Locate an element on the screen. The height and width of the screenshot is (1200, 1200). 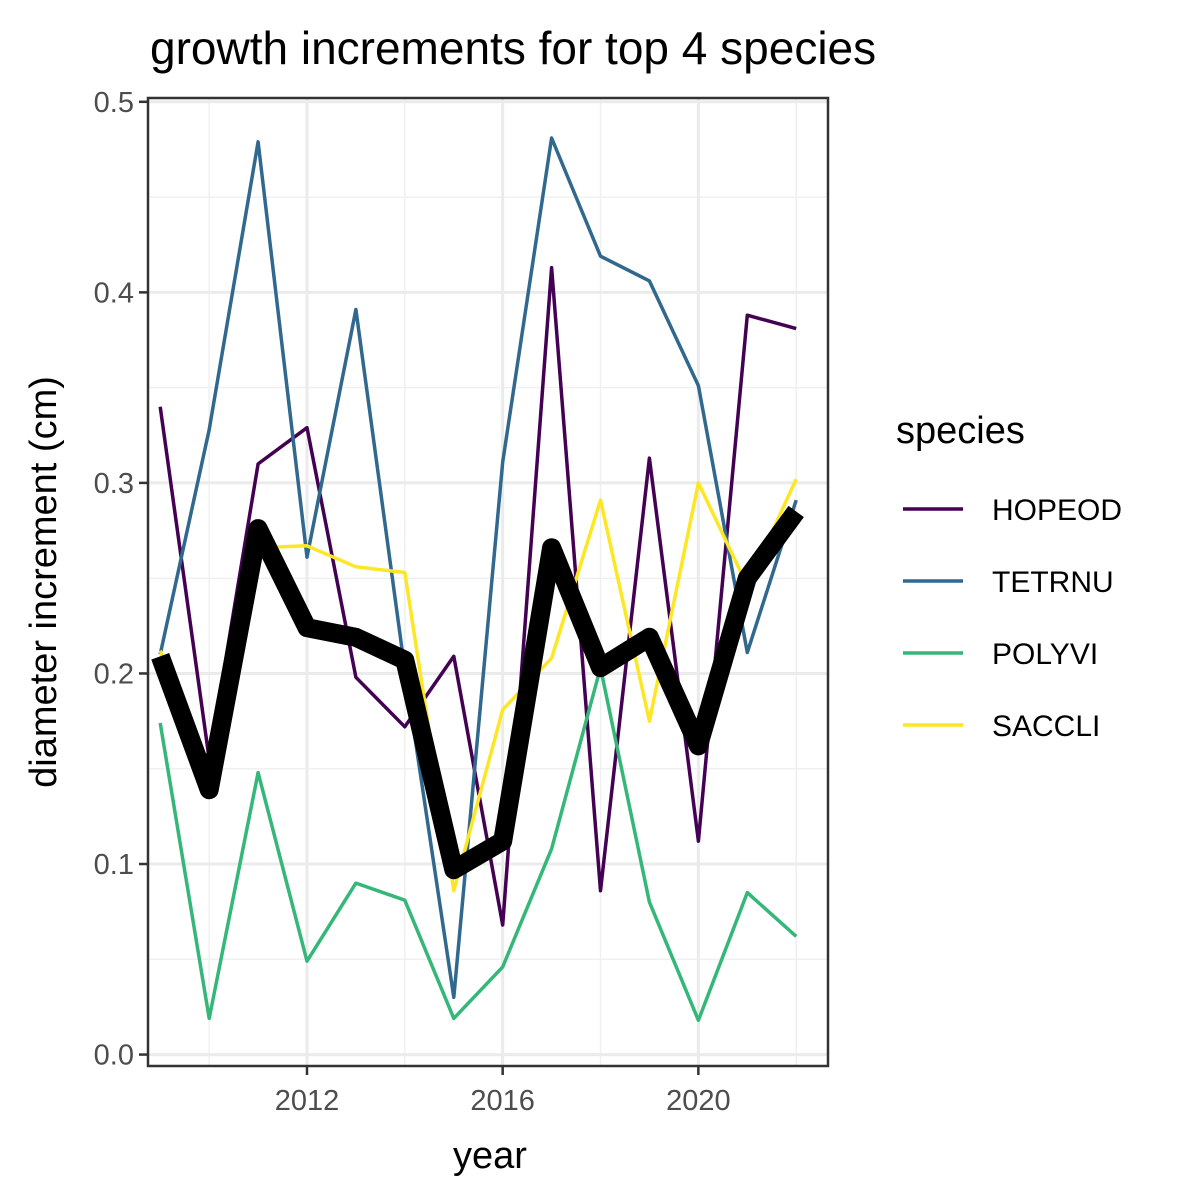
x-tick-label: 2020 is located at coordinates (698, 1101).